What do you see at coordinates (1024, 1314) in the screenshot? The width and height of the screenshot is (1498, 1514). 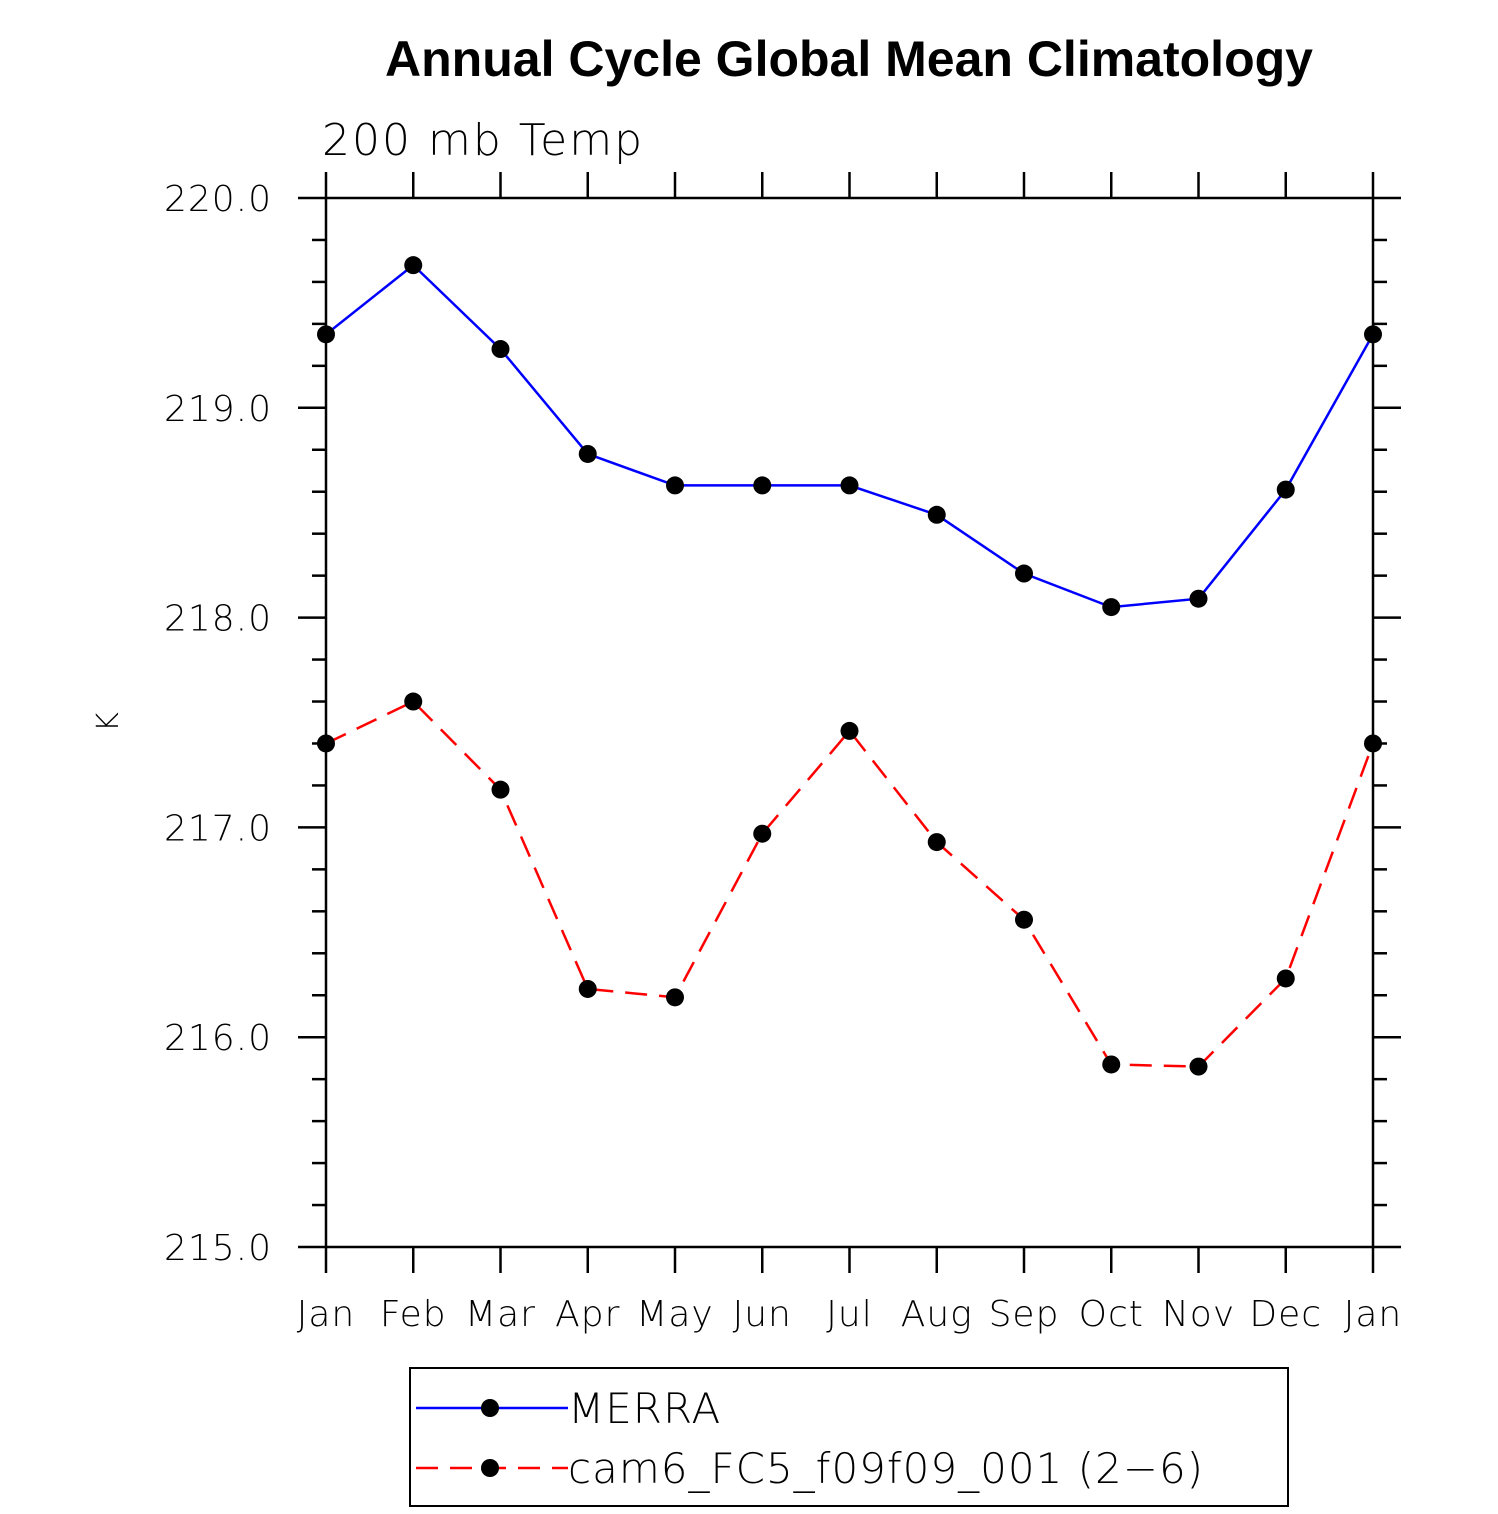 I see `x-tick-label: Sep` at bounding box center [1024, 1314].